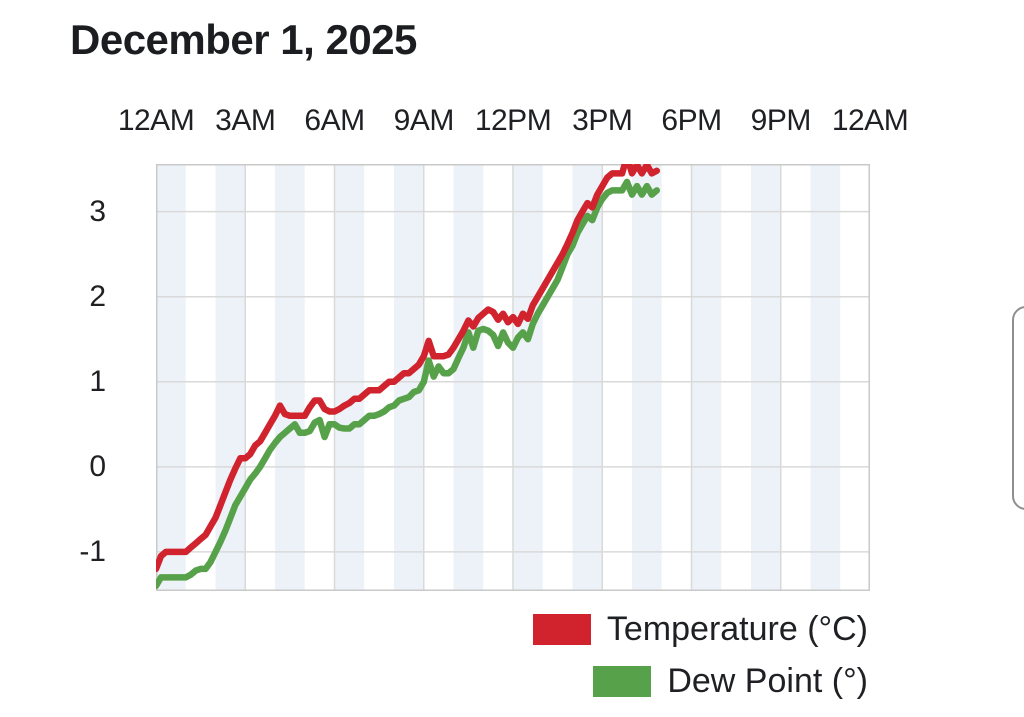 Image resolution: width=1024 pixels, height=717 pixels. Describe the element at coordinates (97, 381) in the screenshot. I see `y-tick-label: 1` at that location.